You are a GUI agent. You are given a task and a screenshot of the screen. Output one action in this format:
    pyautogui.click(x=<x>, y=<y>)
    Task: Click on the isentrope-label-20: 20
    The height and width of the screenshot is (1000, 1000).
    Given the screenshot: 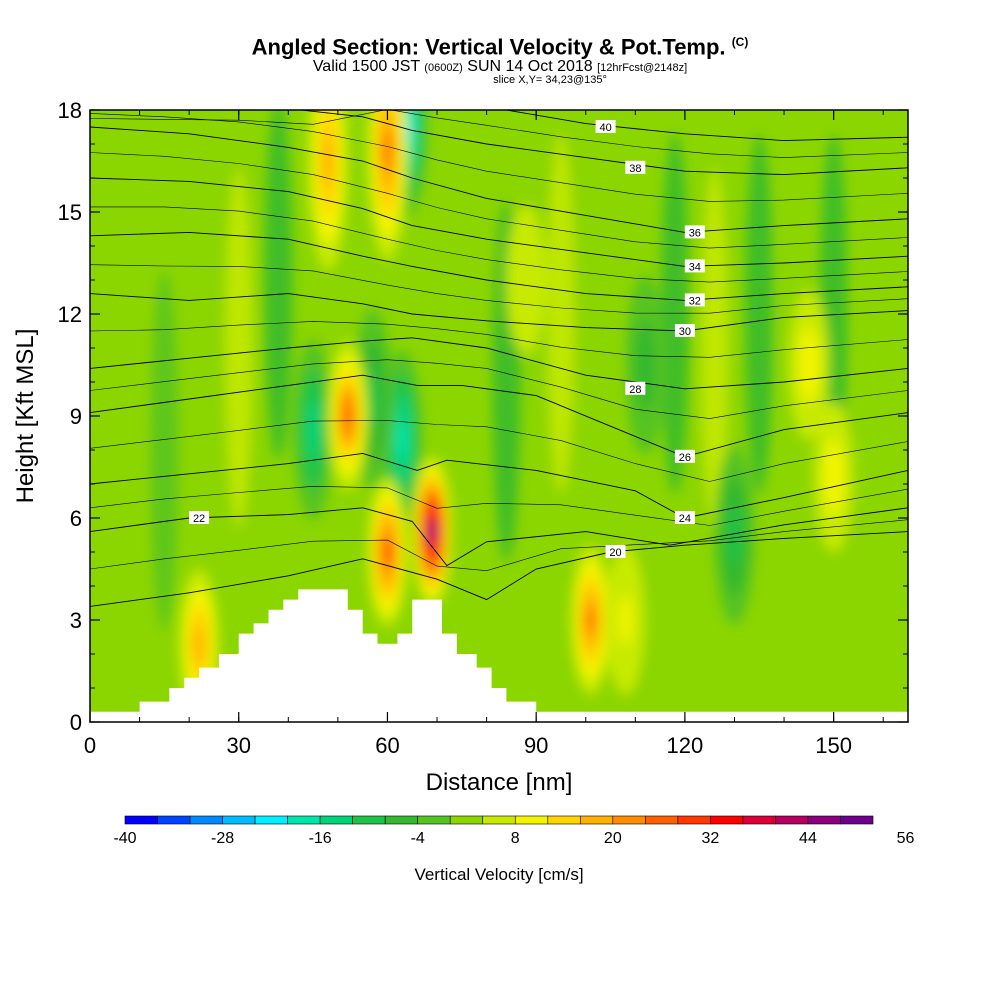 What is the action you would take?
    pyautogui.click(x=615, y=553)
    